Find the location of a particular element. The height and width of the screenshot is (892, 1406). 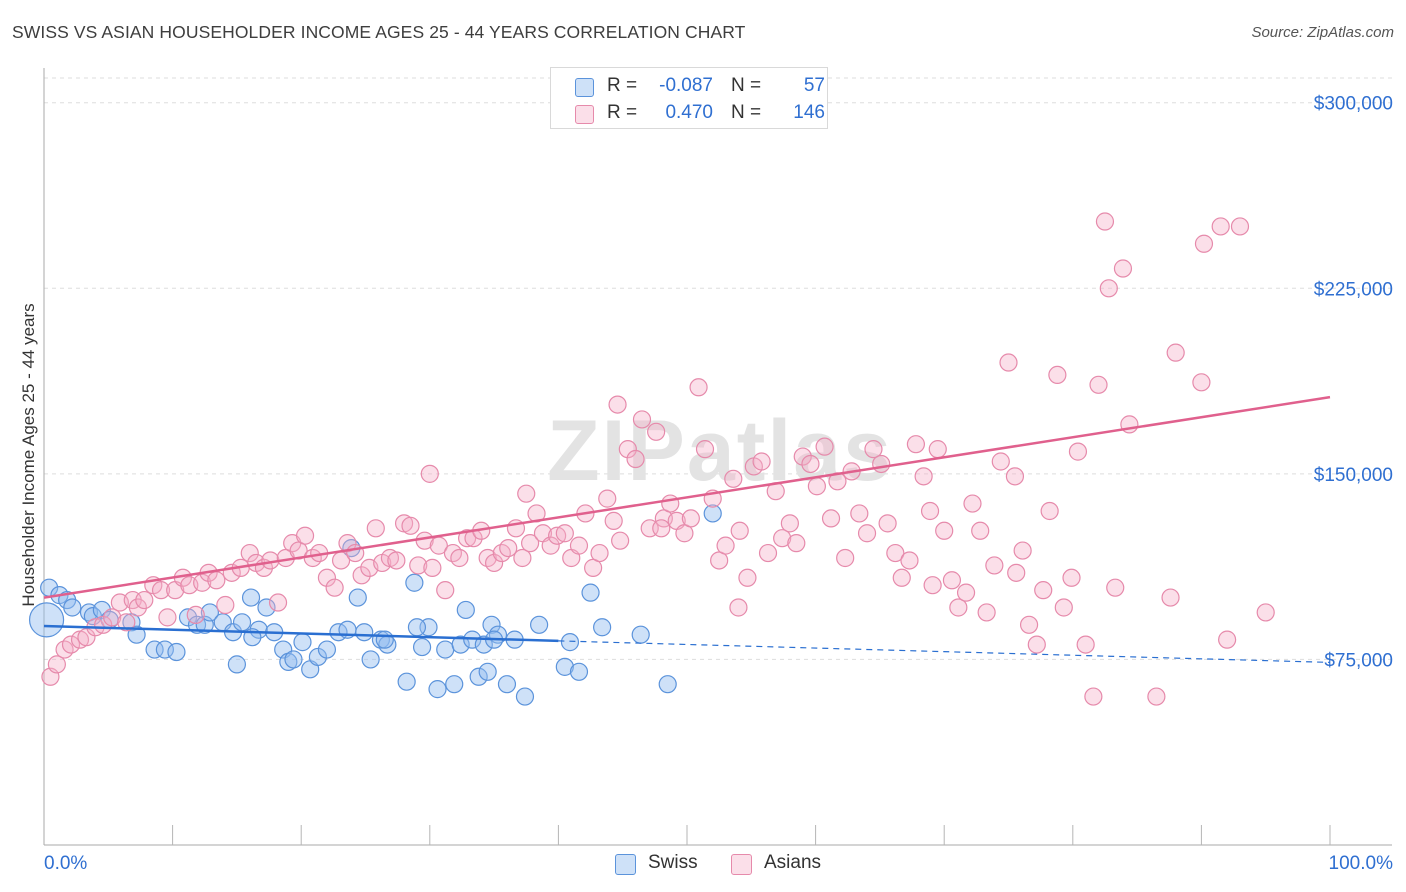

watermark: ZIPatlas is located at coordinates (720, 451).